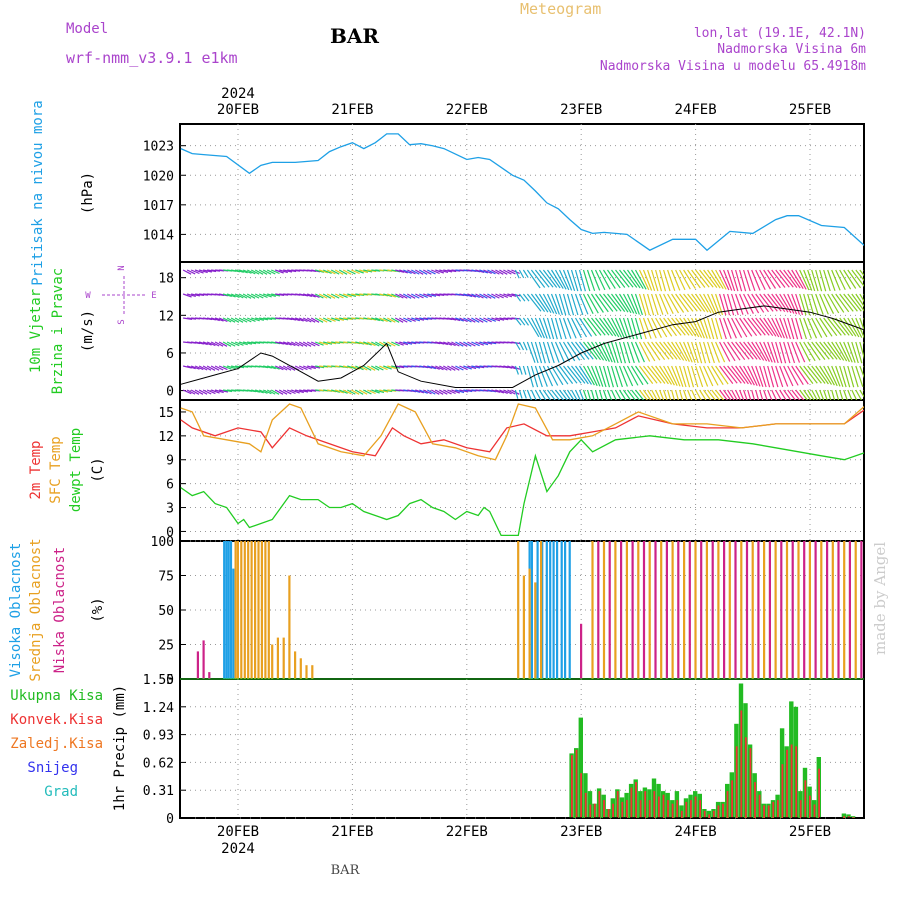 The width and height of the screenshot is (900, 900). Describe the element at coordinates (467, 832) in the screenshot. I see `bottom-day-label: 22FEB` at that location.